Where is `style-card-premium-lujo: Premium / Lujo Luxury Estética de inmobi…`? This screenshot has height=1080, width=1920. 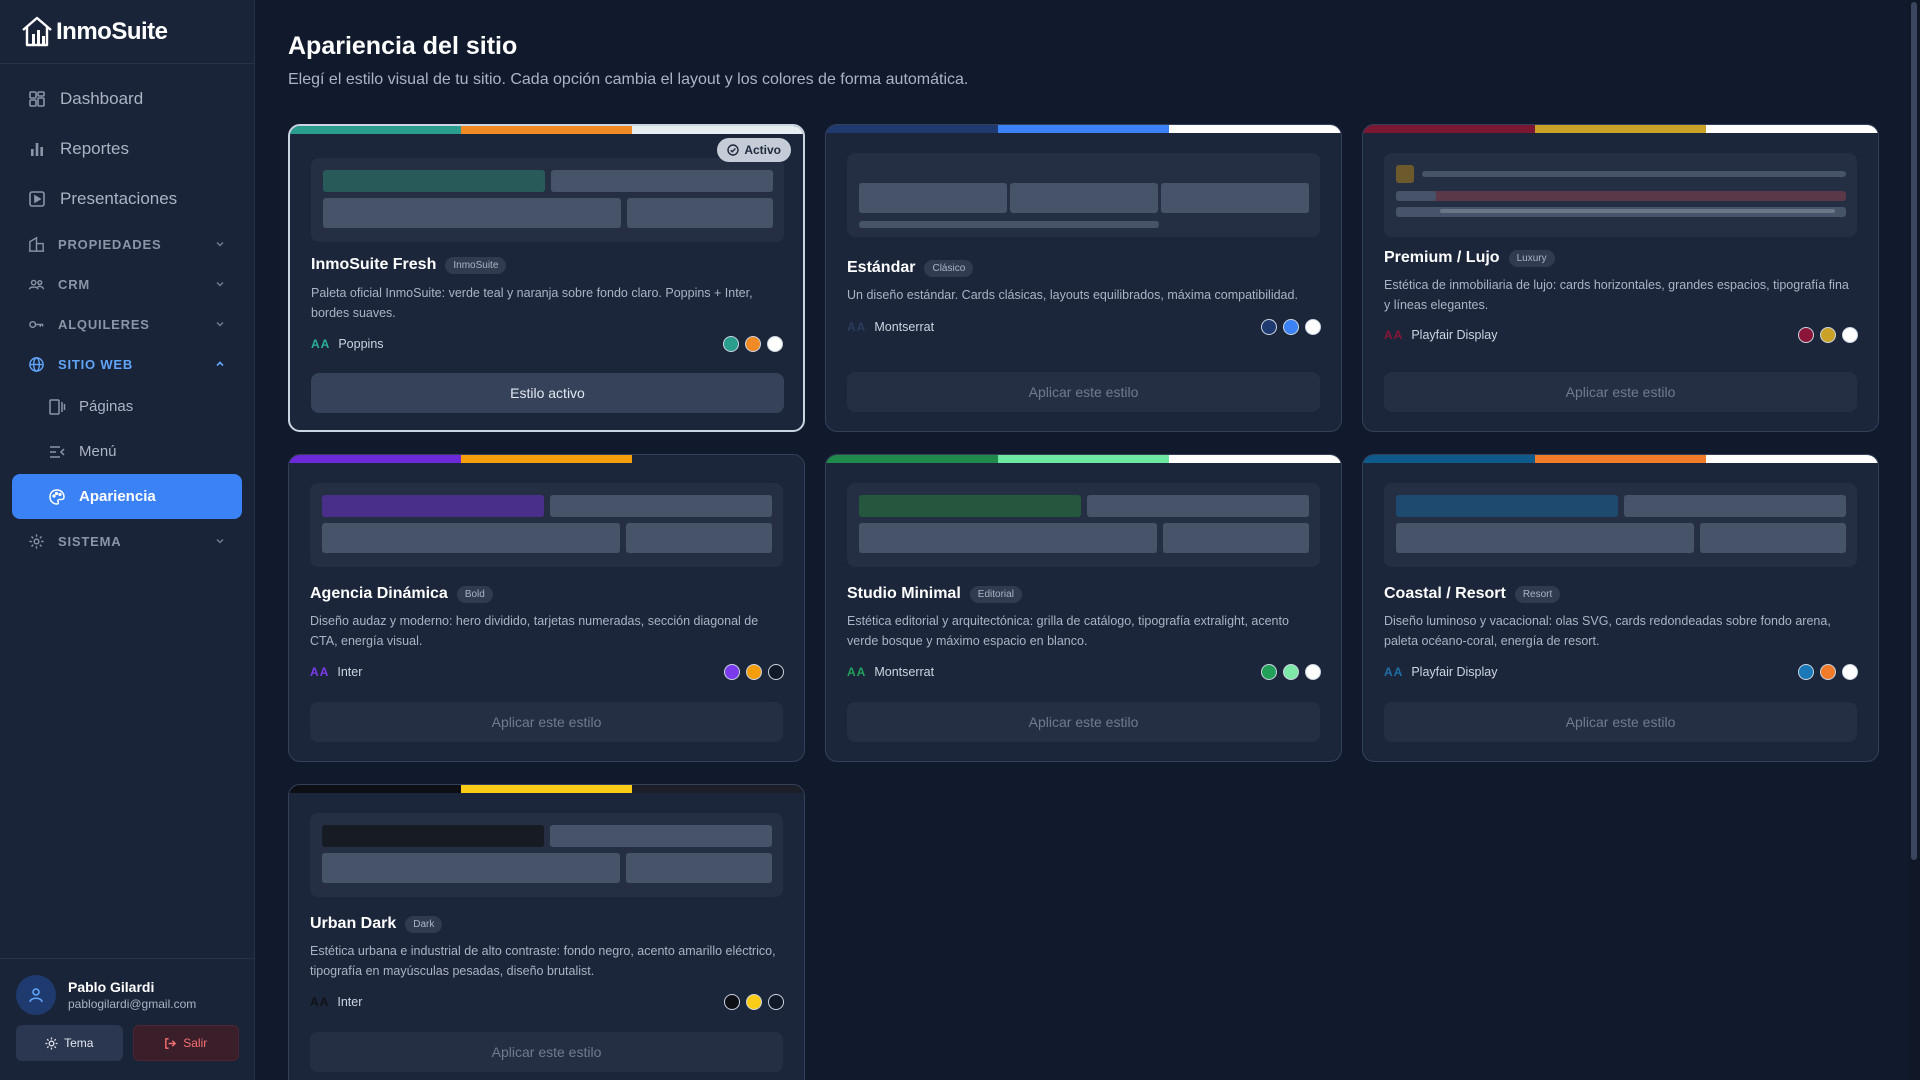 style-card-premium-lujo: Premium / Lujo Luxury Estética de inmobi… is located at coordinates (1620, 278).